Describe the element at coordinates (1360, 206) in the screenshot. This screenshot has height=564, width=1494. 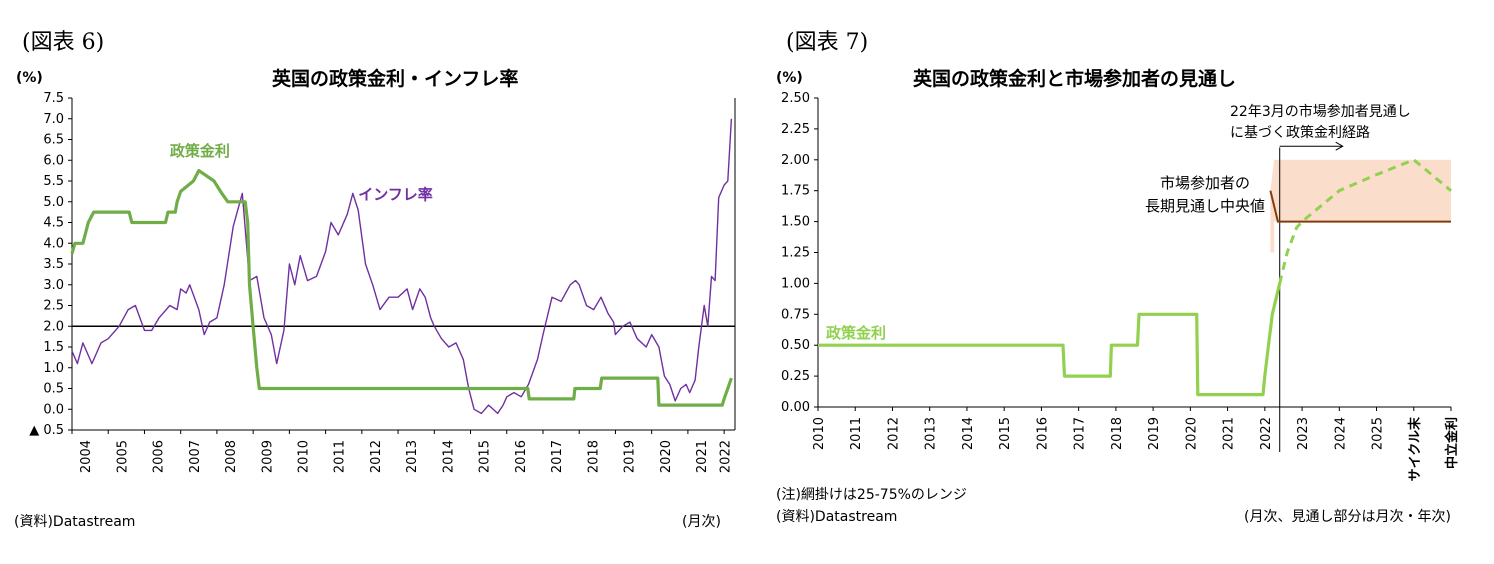
I see `series-line-long-term-median` at that location.